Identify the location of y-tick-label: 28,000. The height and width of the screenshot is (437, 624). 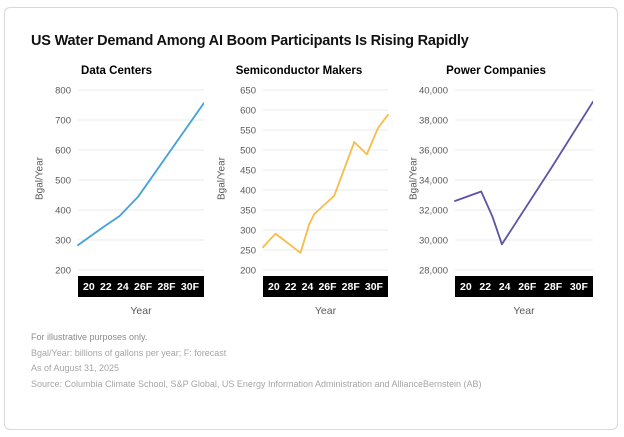
(433, 271).